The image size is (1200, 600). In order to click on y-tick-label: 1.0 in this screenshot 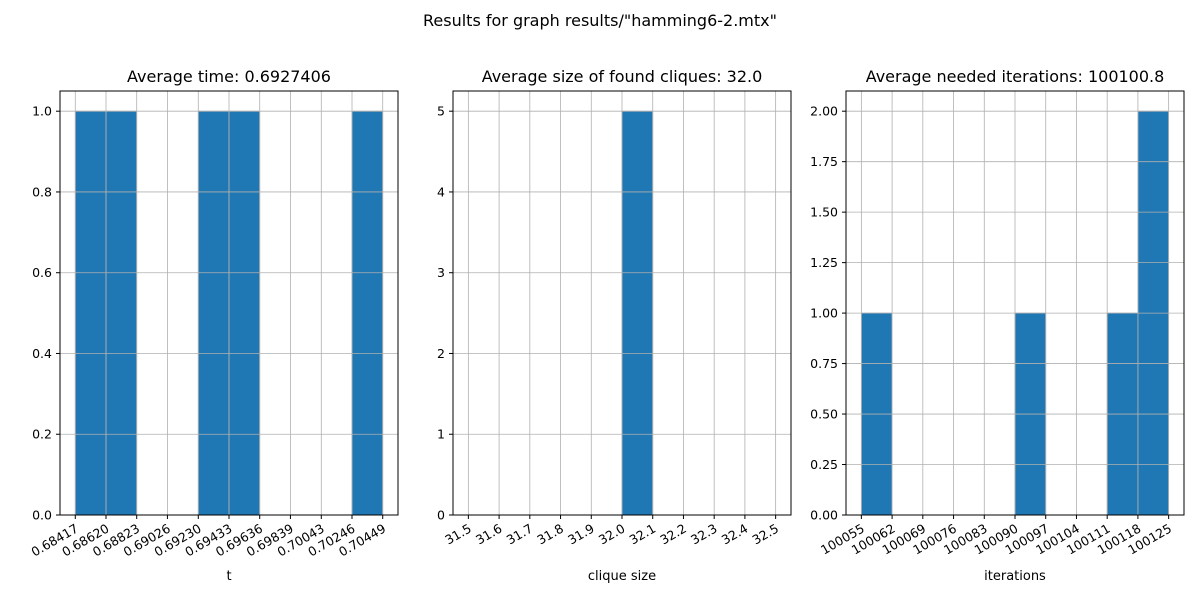, I will do `click(42, 111)`.